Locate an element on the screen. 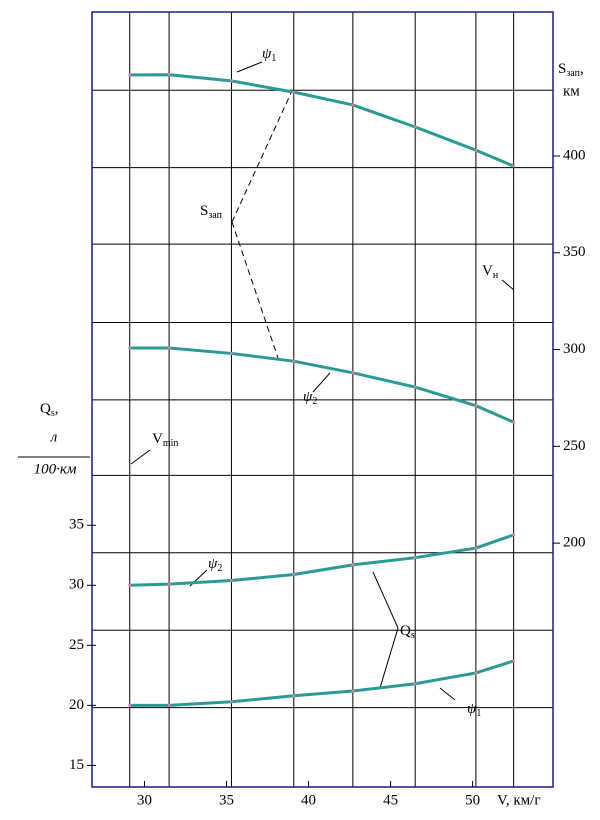 The height and width of the screenshot is (820, 600). y2-tick-label: 200 is located at coordinates (574, 543).